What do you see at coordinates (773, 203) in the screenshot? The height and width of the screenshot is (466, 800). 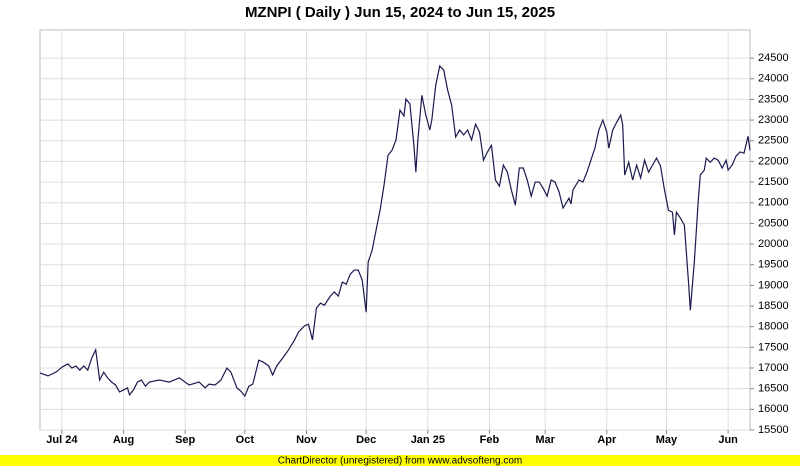 I see `y-tick-label: 21000` at bounding box center [773, 203].